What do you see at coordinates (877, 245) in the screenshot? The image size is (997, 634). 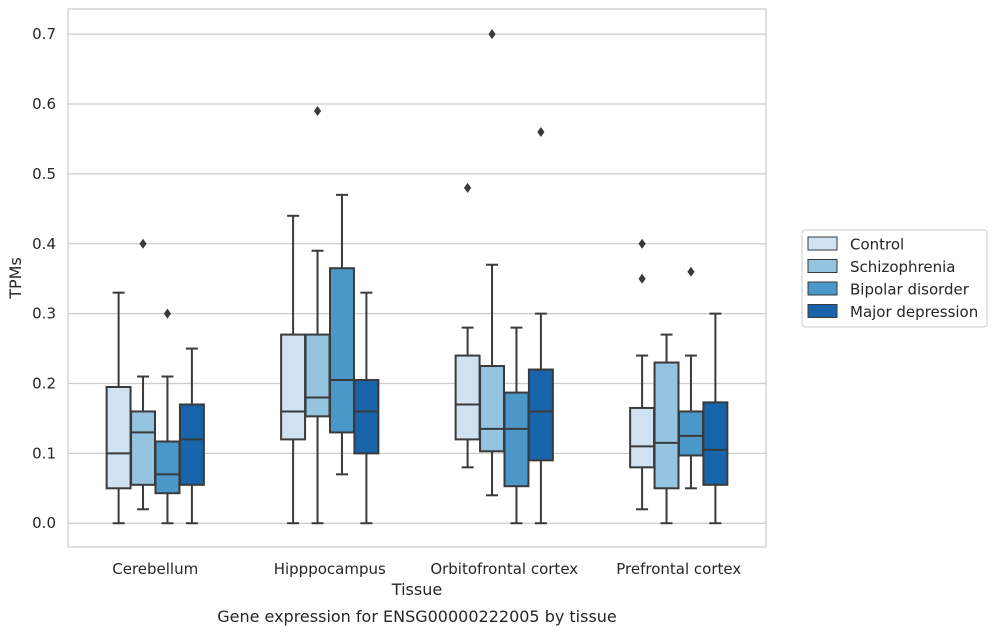 I see `legend-label: Control` at bounding box center [877, 245].